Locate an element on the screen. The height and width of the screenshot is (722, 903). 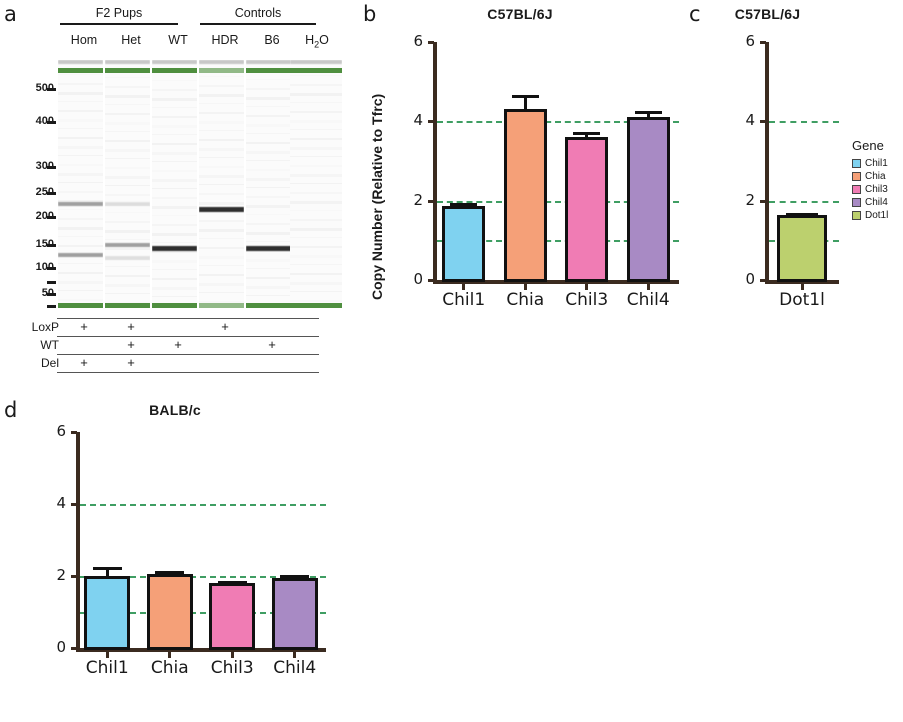
y-tick-label-2: 2 is located at coordinates (418, 199).